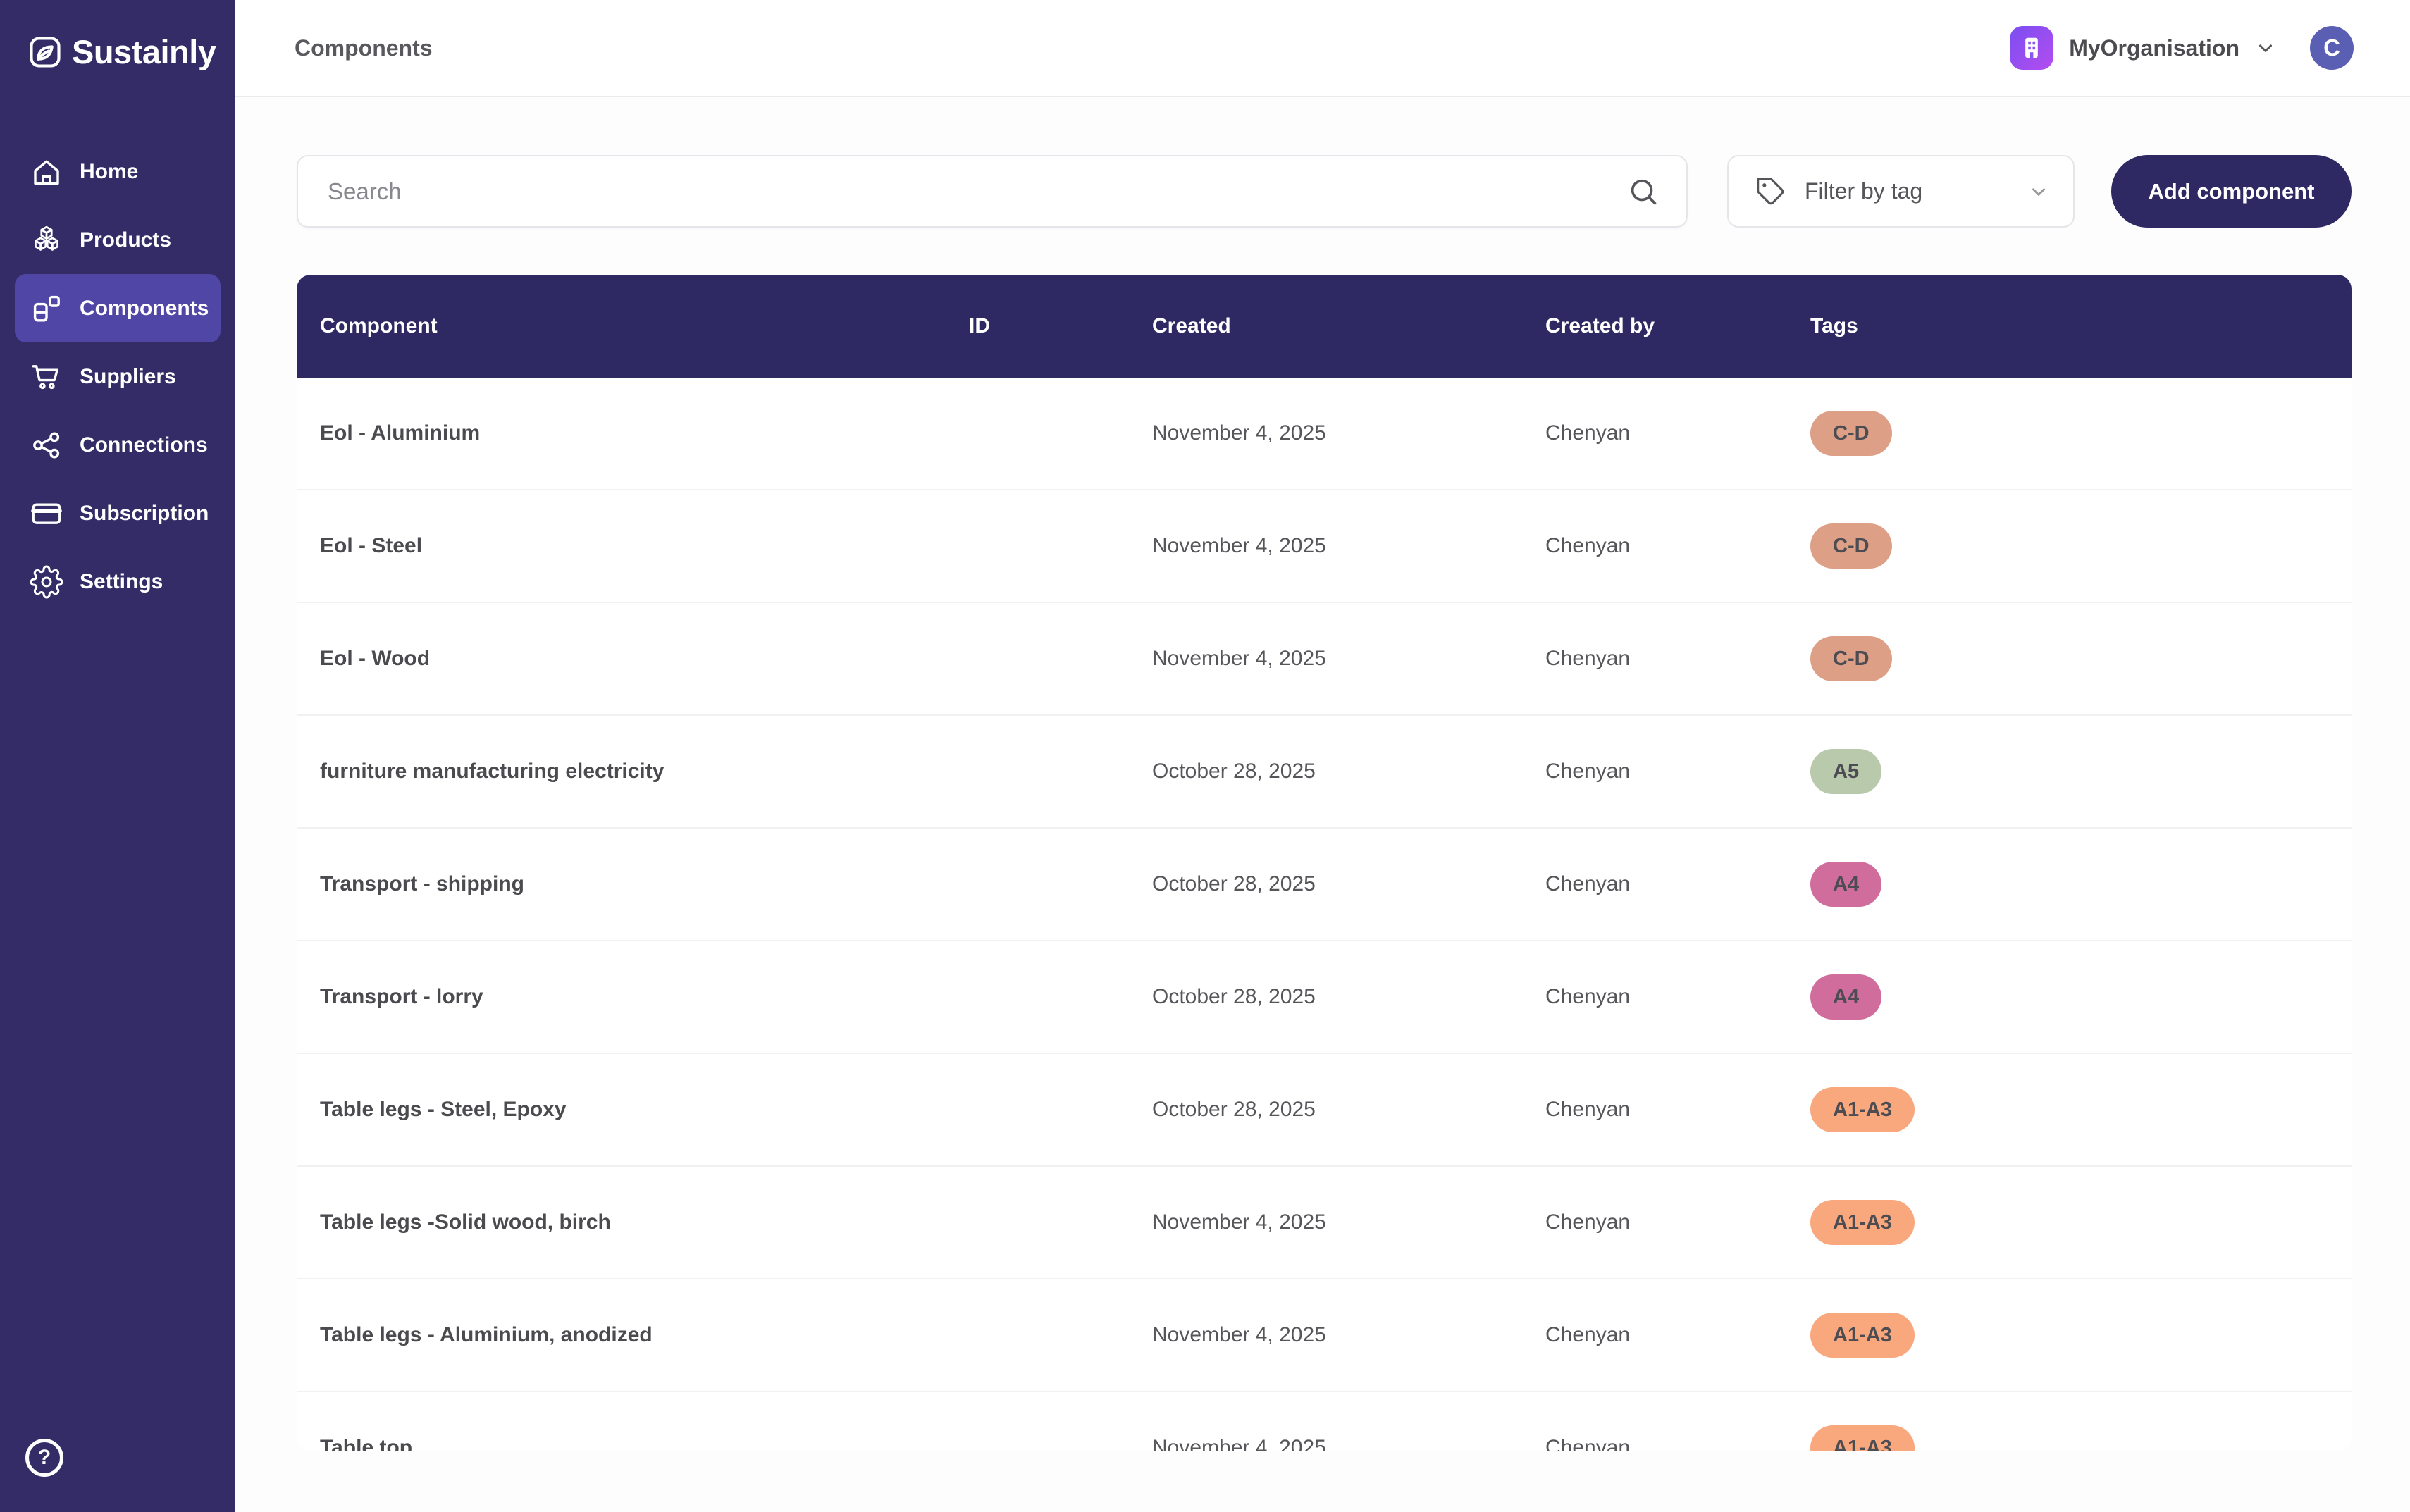 This screenshot has width=2410, height=1512. What do you see at coordinates (144, 445) in the screenshot?
I see `sidebar-item-label: Connections` at bounding box center [144, 445].